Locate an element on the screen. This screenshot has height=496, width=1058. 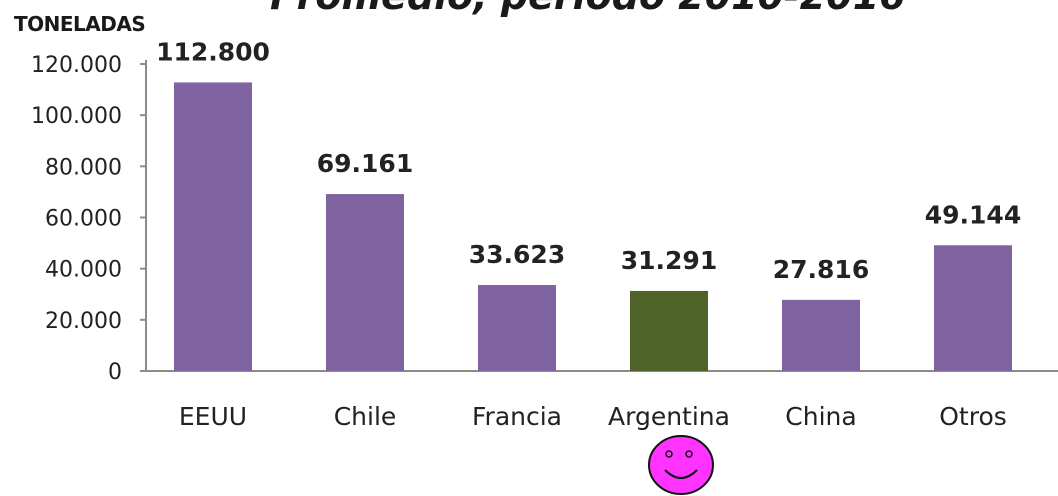
x-tick-label: Otros is located at coordinates (973, 416).